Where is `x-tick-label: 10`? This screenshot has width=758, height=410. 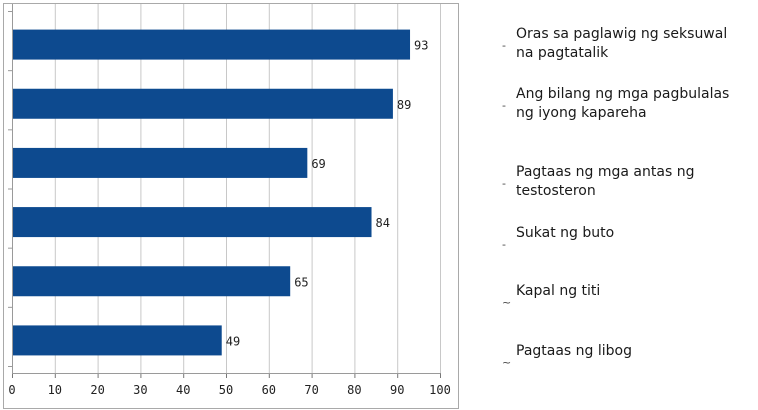
x-tick-label: 10 is located at coordinates (55, 390).